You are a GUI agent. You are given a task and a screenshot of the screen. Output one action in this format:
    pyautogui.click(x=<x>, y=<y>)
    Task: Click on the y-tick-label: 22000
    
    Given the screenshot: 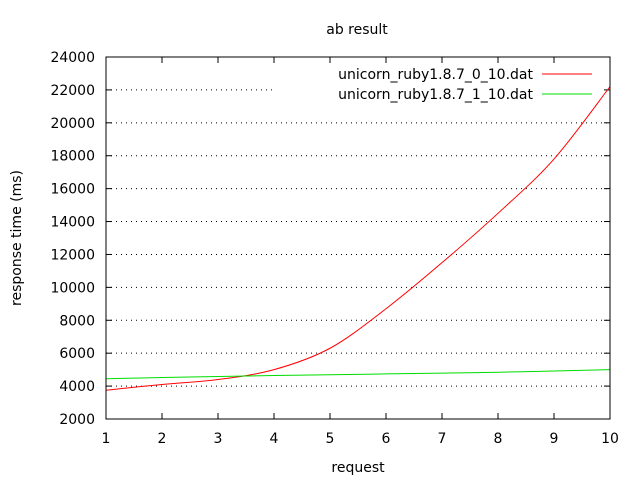 What is the action you would take?
    pyautogui.click(x=72, y=91)
    